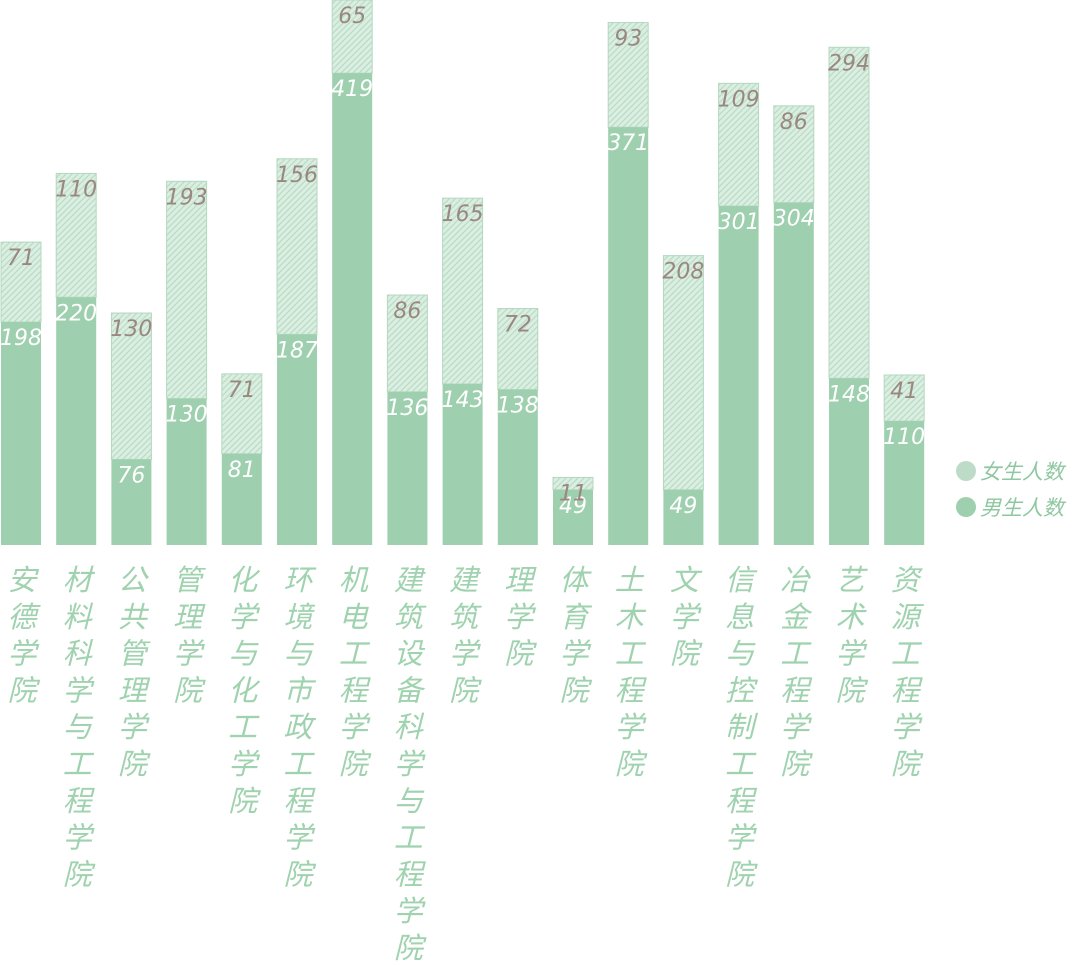  Describe the element at coordinates (573, 493) in the screenshot. I see `female-value-label: 11` at that location.